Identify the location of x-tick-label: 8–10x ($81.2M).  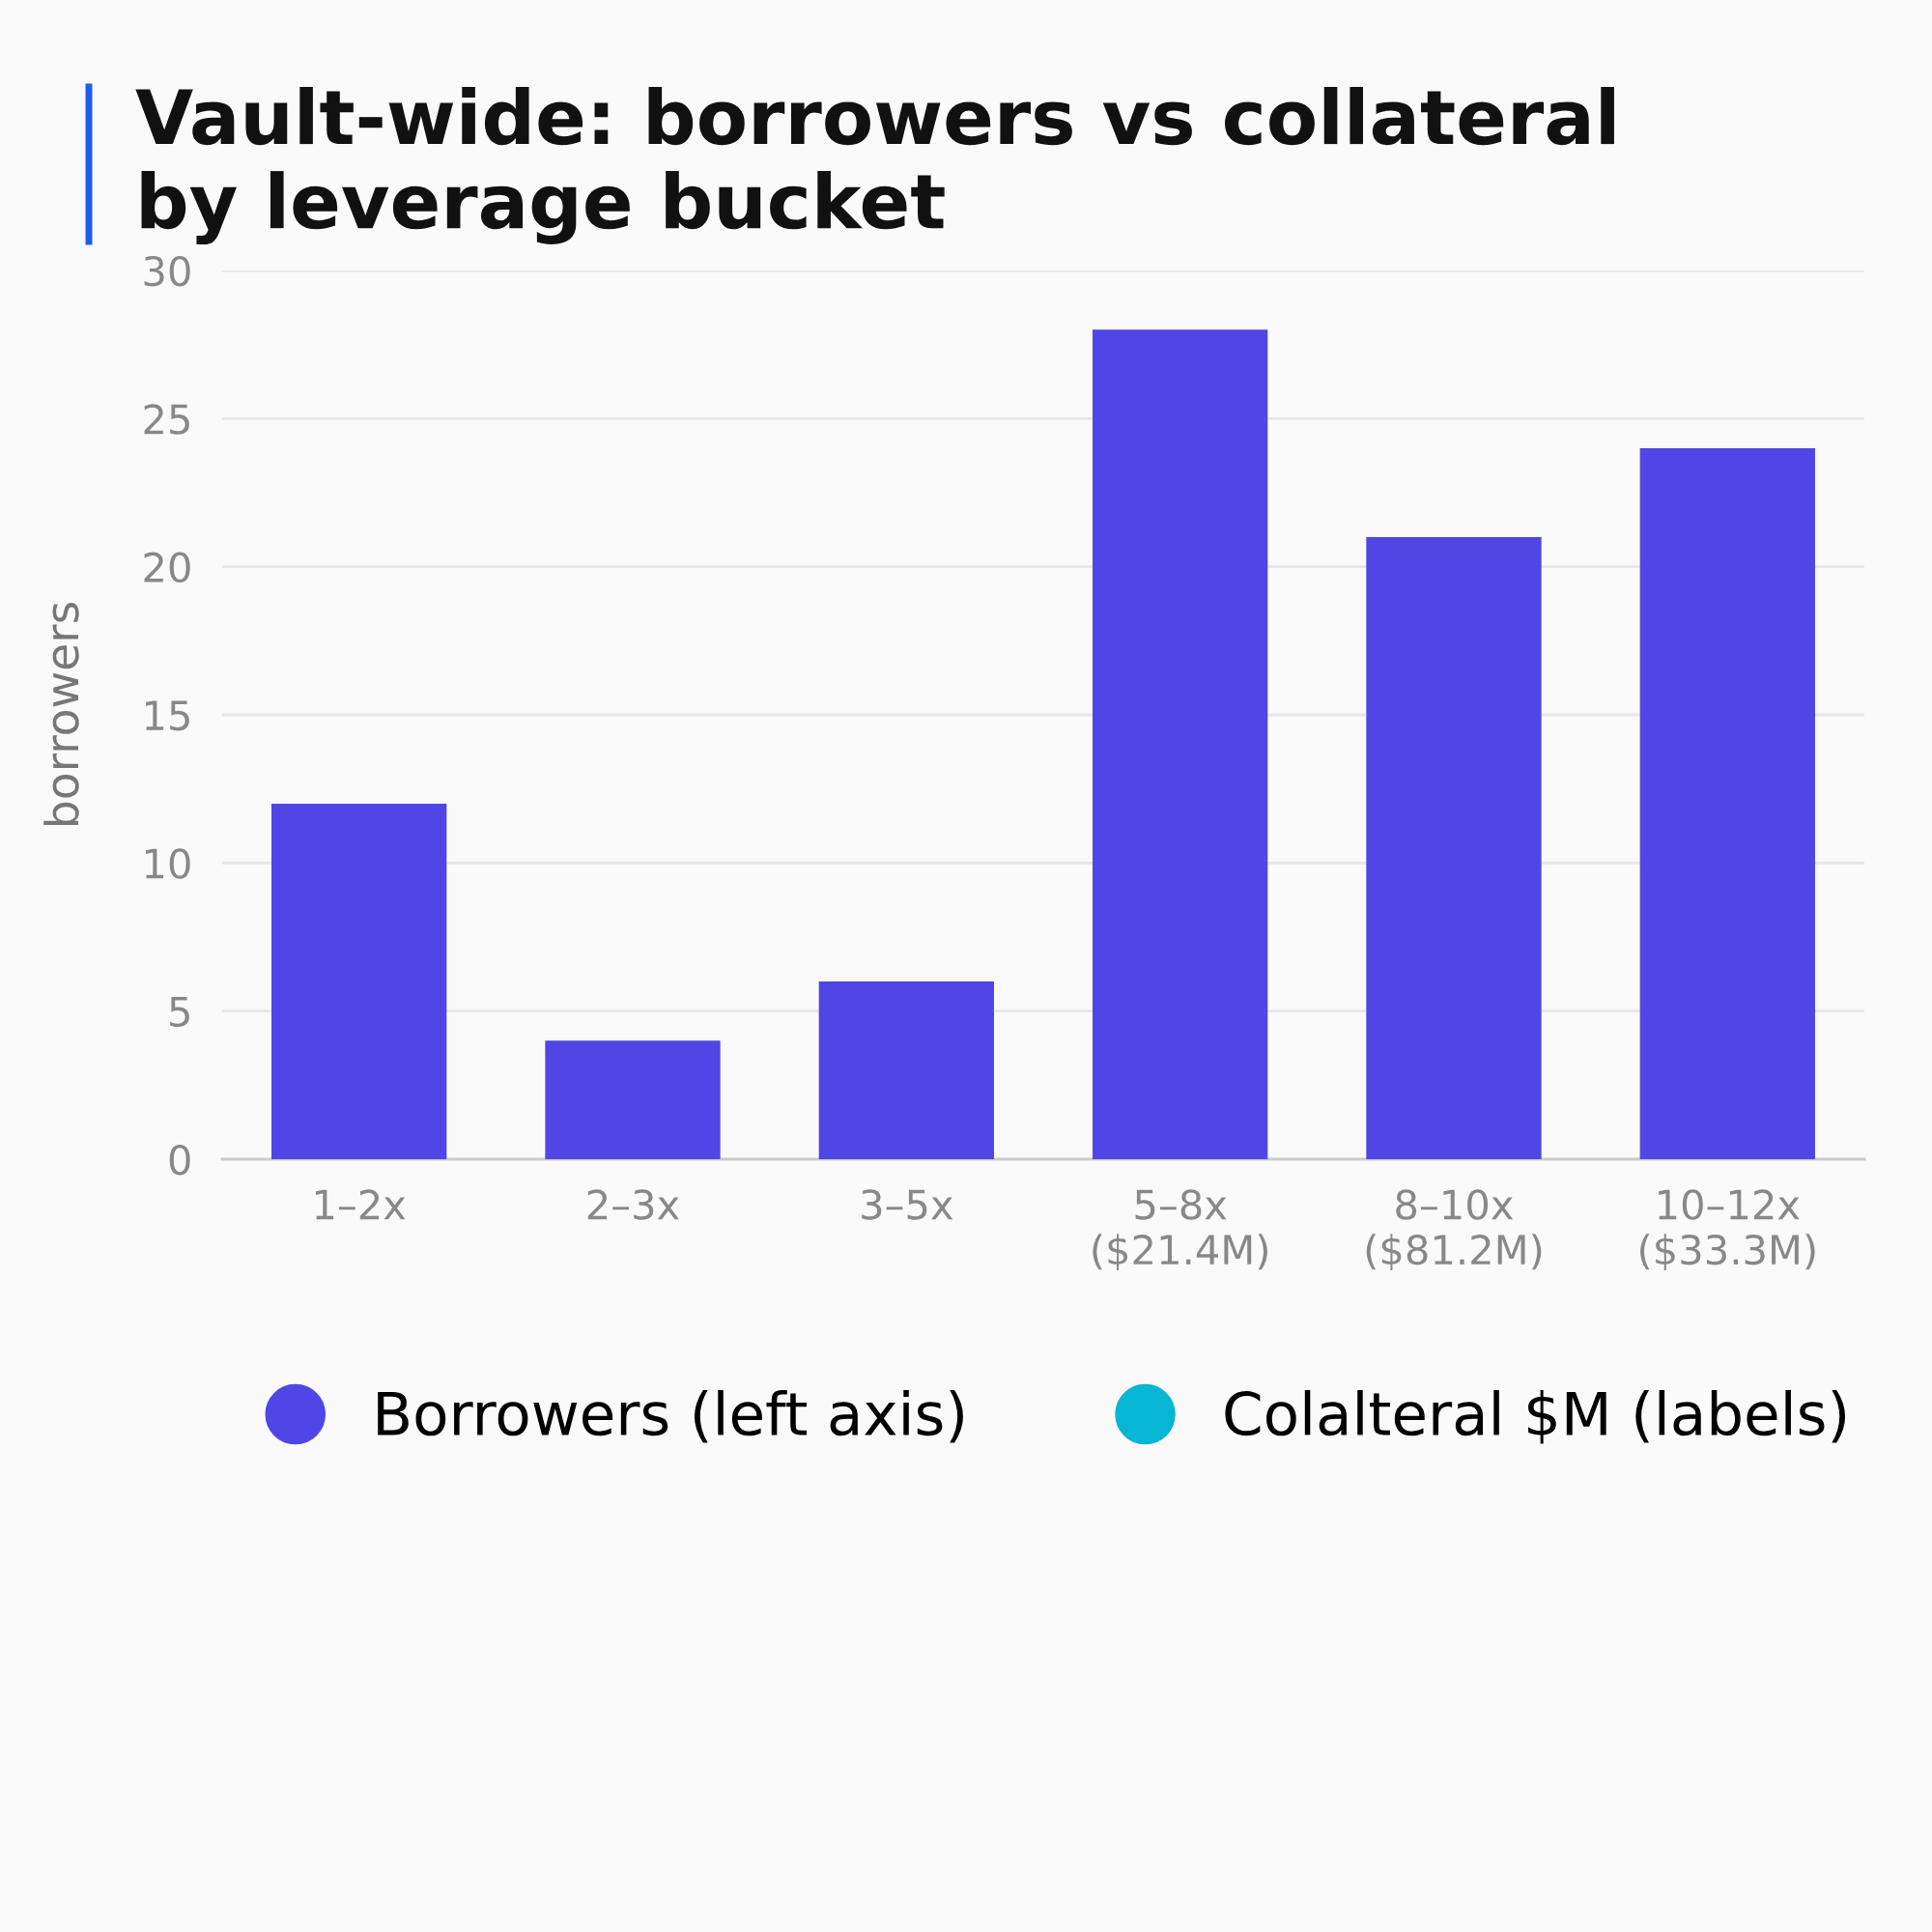
(1454, 1229).